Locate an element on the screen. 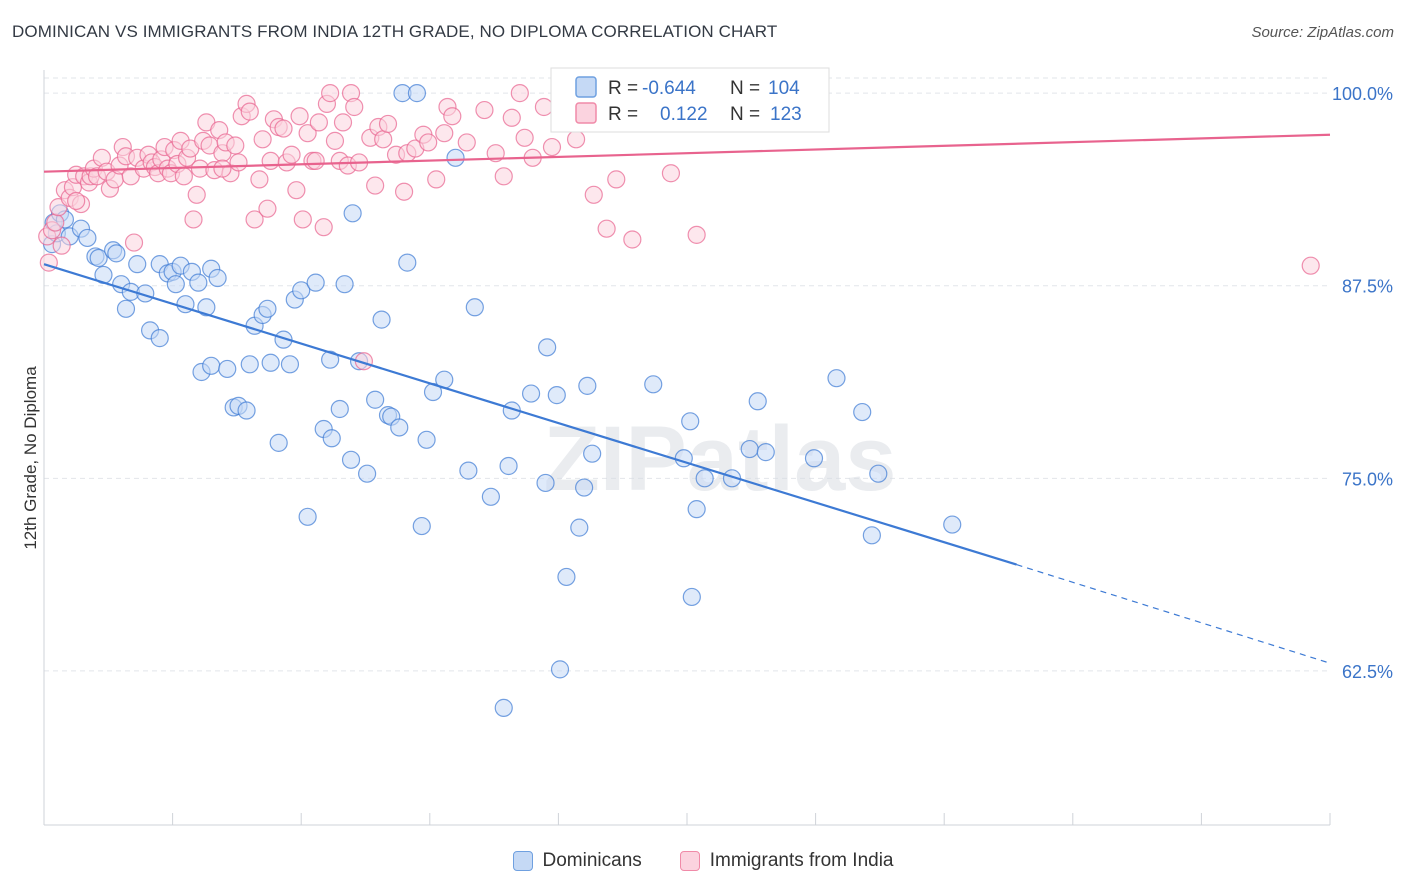 Image resolution: width=1406 pixels, height=892 pixels. legend-n-value: 123 is located at coordinates (786, 114).